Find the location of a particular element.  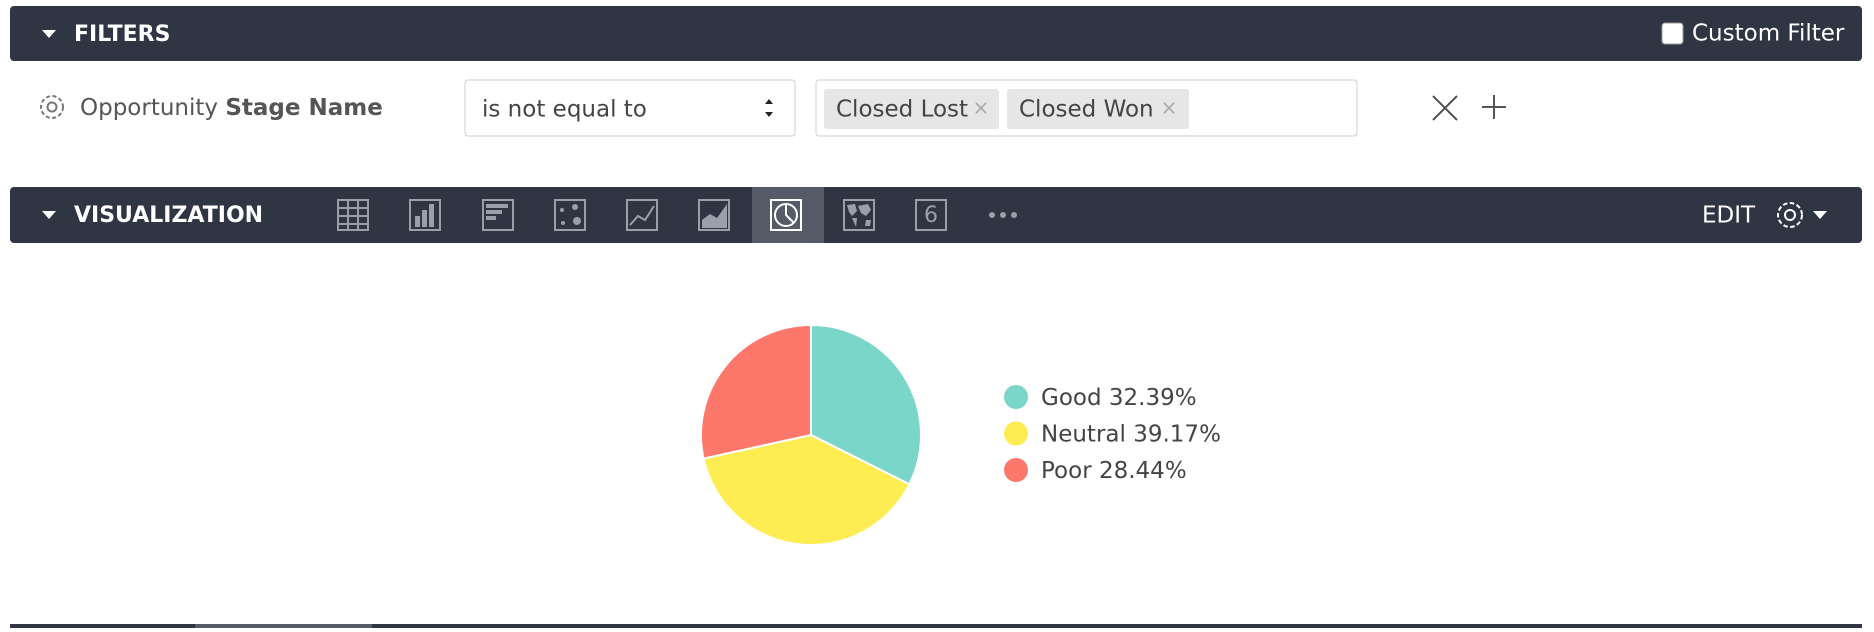

line-icon is located at coordinates (642, 215).